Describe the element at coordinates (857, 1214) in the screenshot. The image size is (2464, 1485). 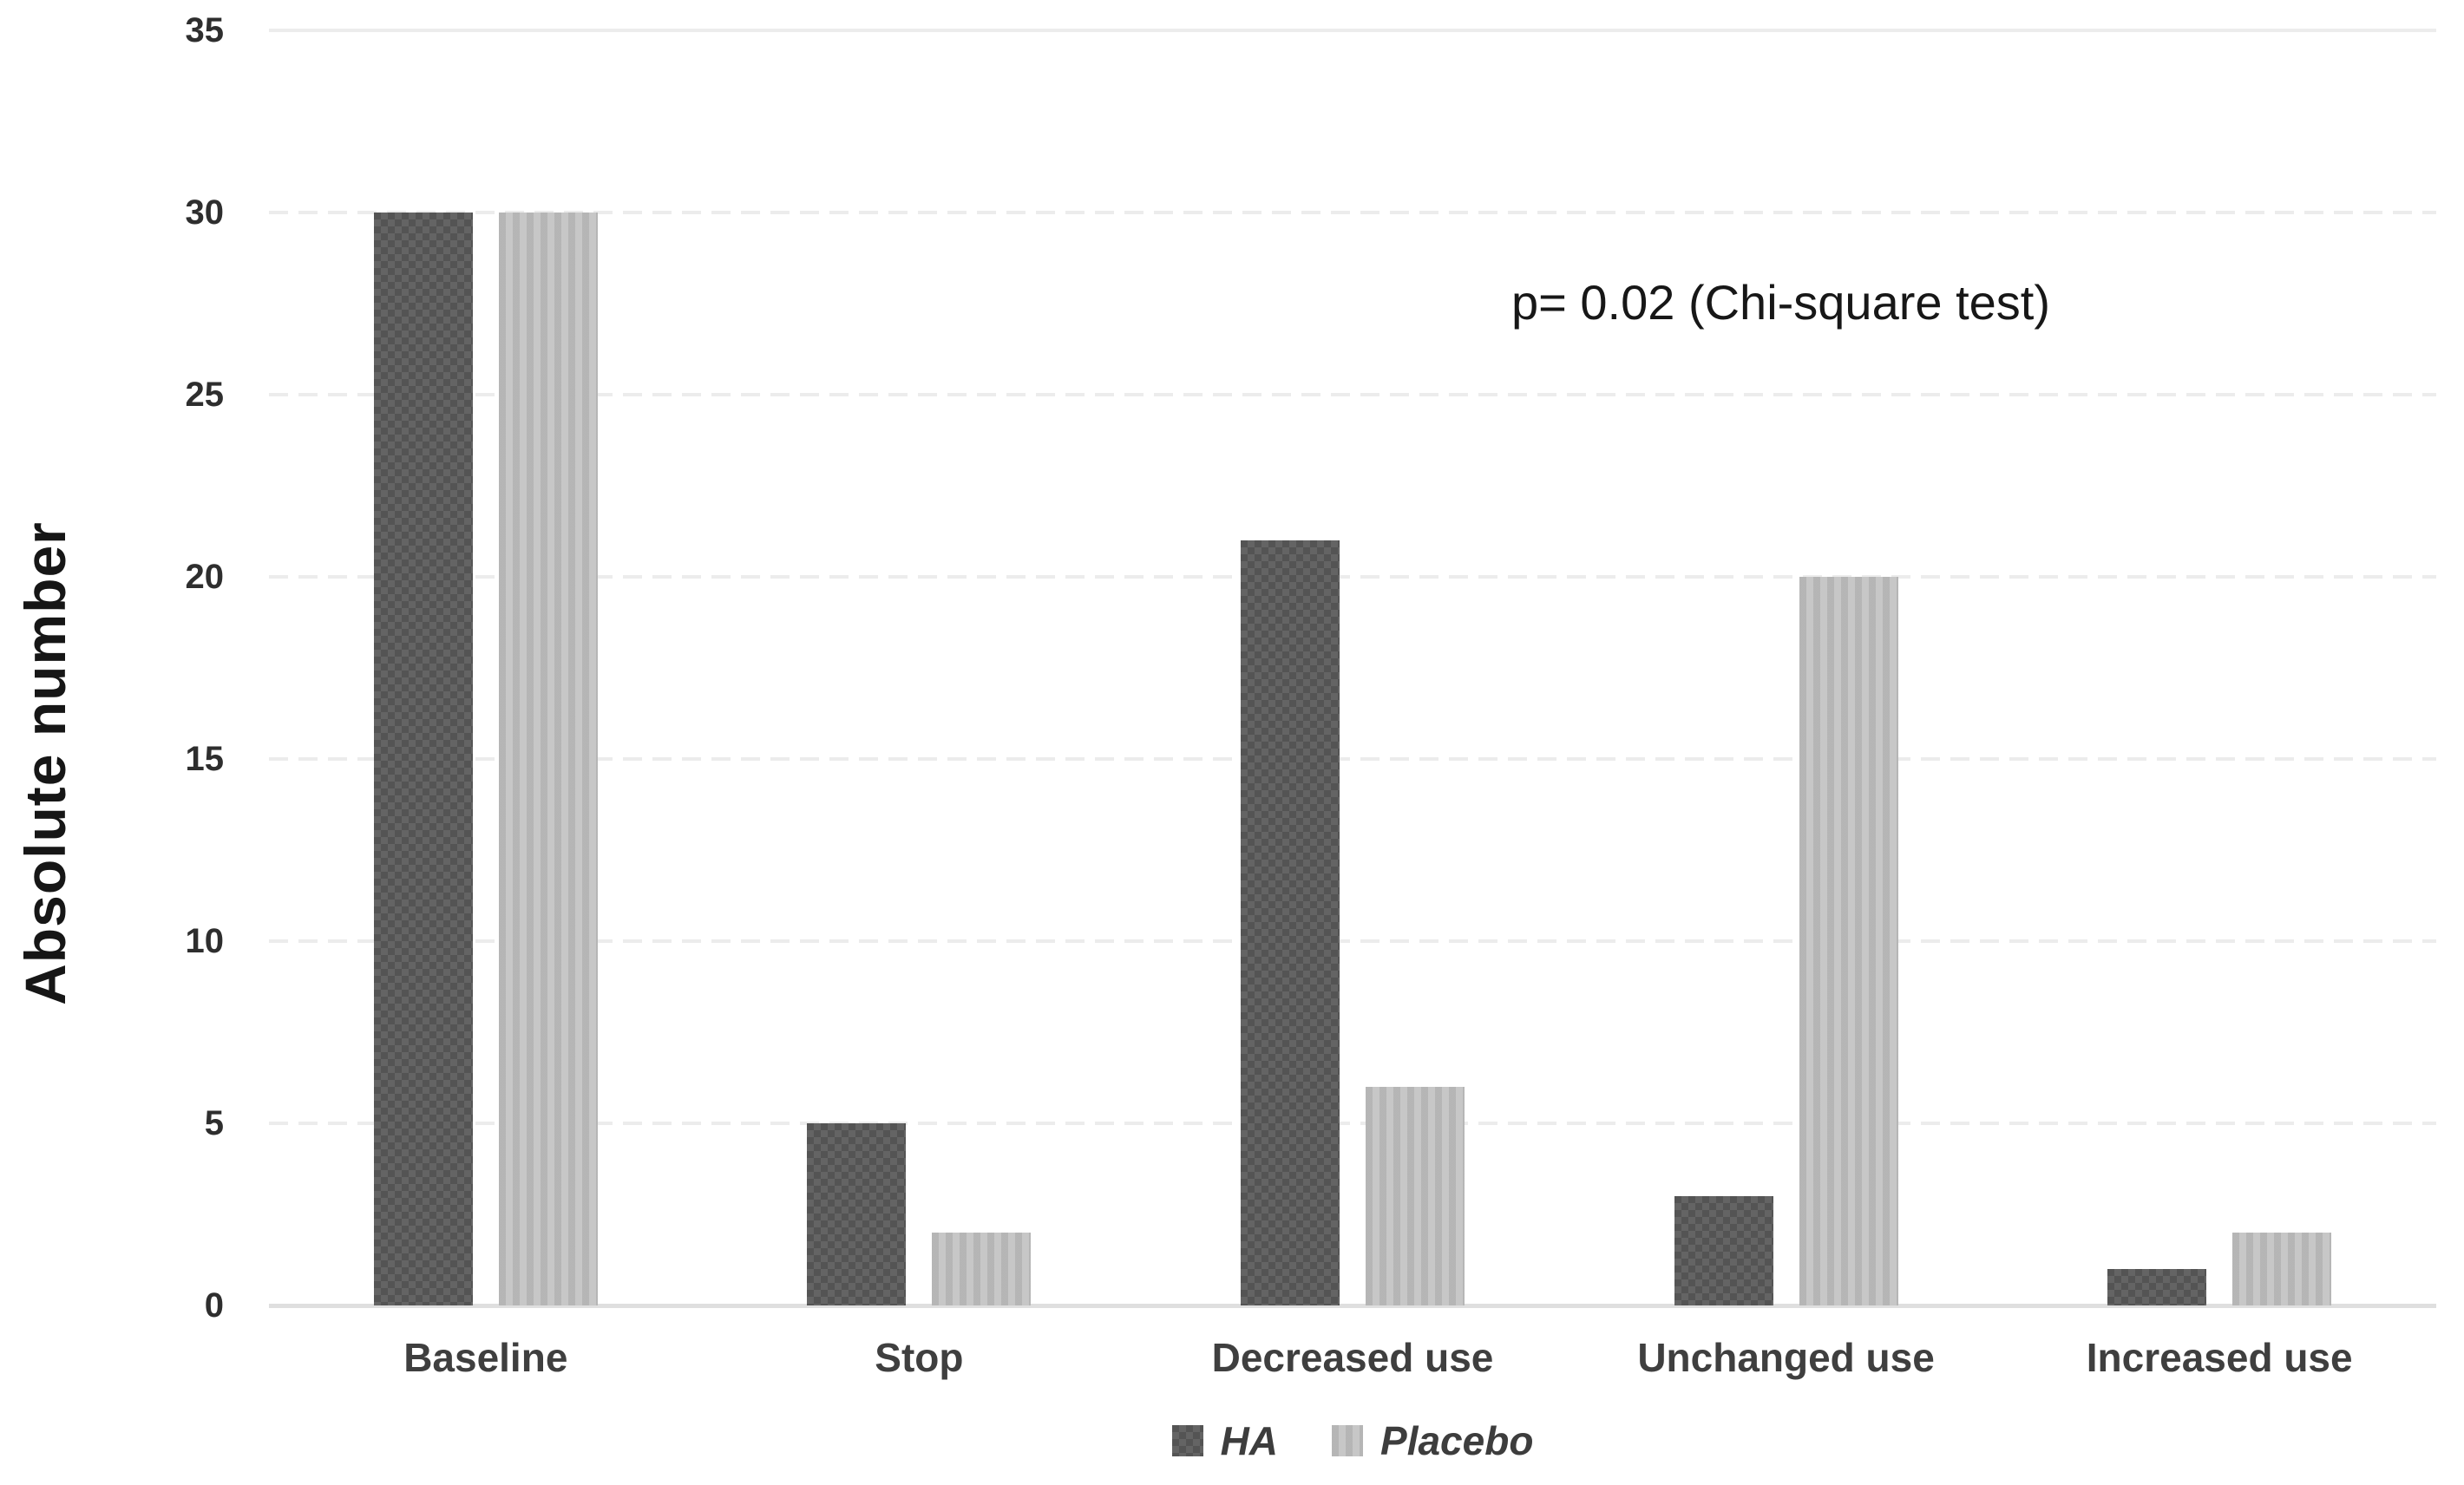
I see `bar-ha-stop` at that location.